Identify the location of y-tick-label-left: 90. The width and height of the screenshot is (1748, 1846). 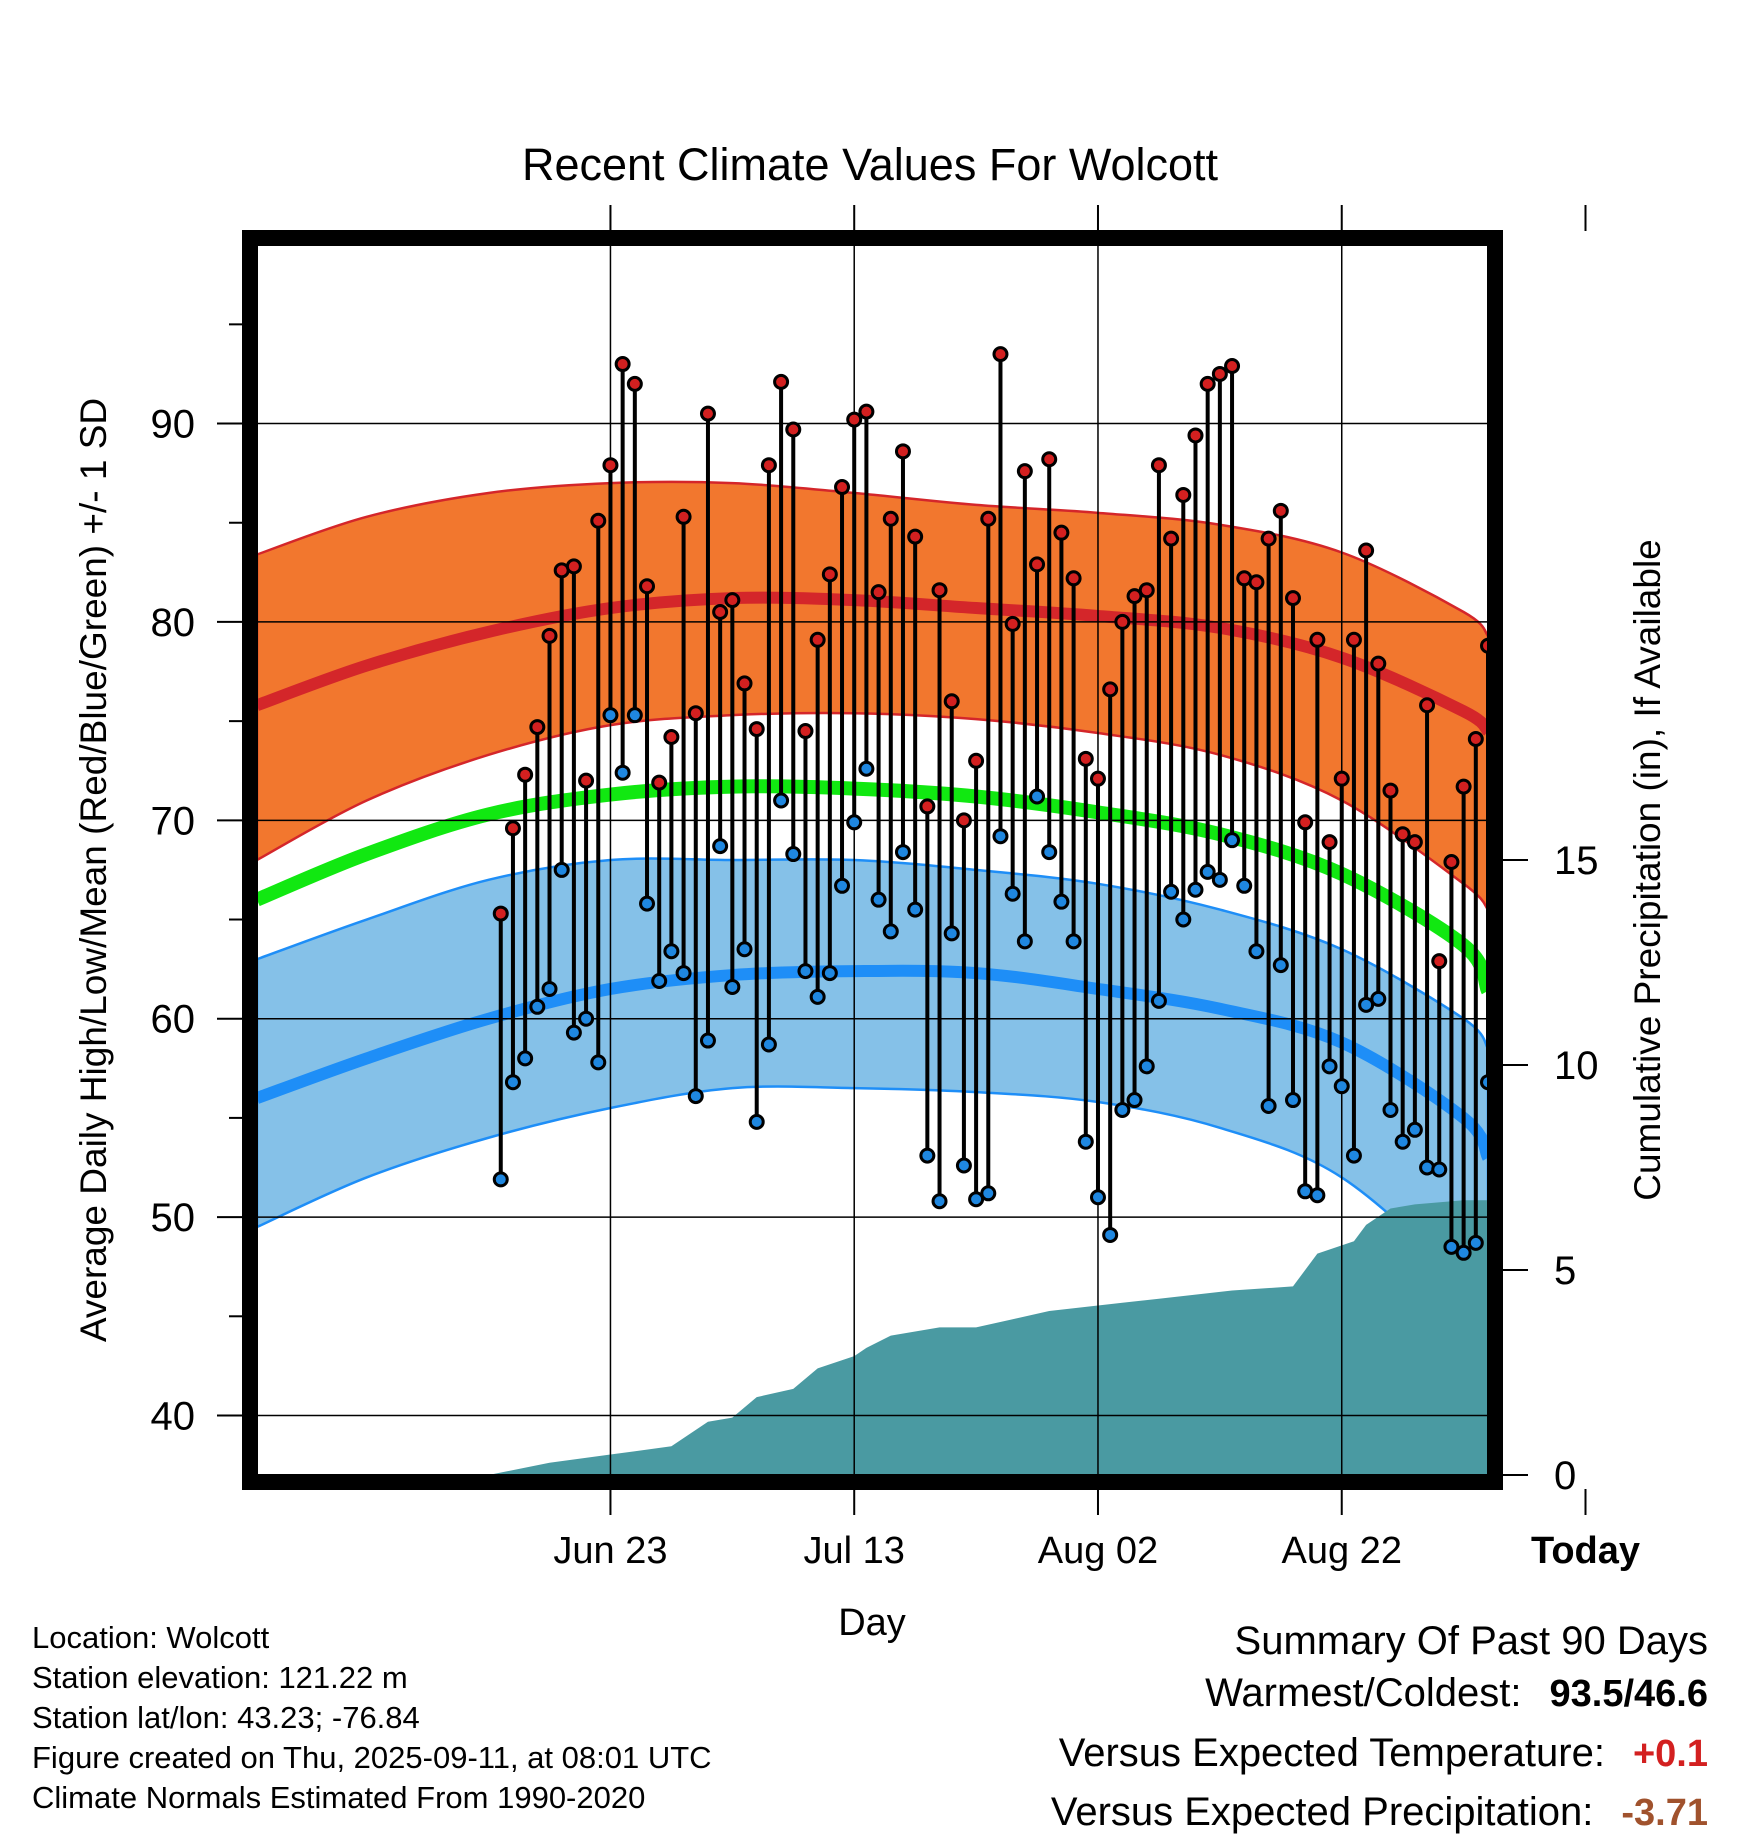
(173, 425).